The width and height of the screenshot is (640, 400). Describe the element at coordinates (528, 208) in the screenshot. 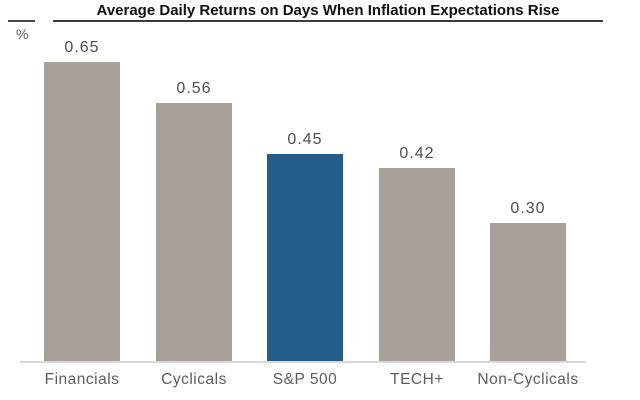

I see `bar-value-label: 0.30` at that location.